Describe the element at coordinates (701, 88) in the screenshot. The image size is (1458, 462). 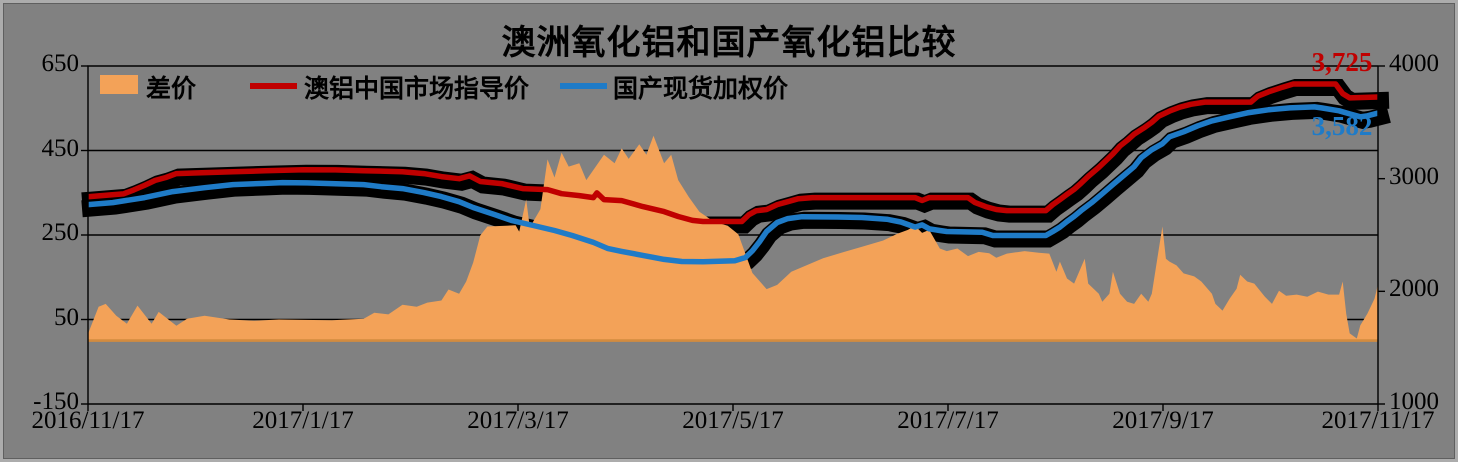
I see `legend-label-domestic-price: 国产现货加权价` at that location.